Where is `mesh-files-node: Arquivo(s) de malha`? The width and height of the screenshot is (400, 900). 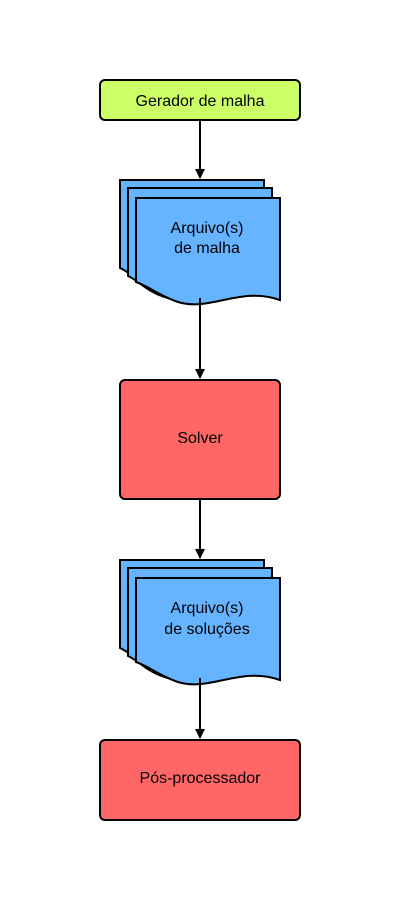
mesh-files-node: Arquivo(s) de malha is located at coordinates (200, 242).